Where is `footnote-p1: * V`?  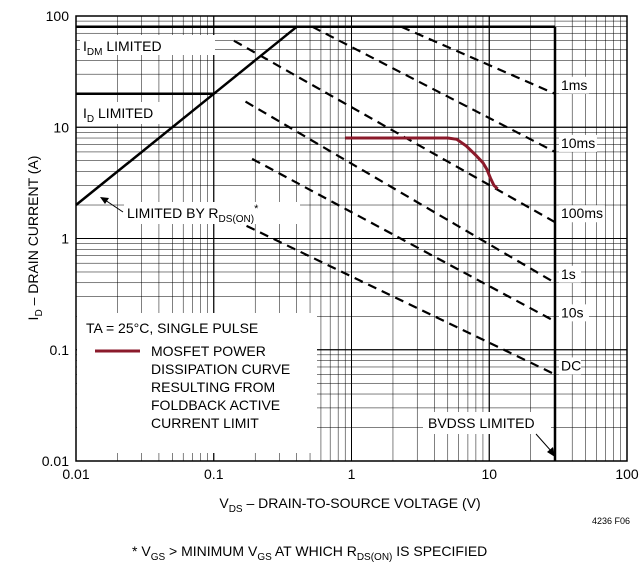
footnote-p1: * V is located at coordinates (141, 551).